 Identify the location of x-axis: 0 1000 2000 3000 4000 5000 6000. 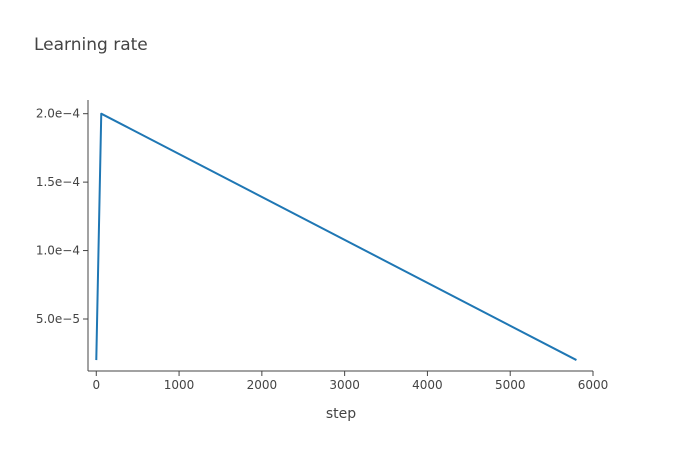
(348, 381).